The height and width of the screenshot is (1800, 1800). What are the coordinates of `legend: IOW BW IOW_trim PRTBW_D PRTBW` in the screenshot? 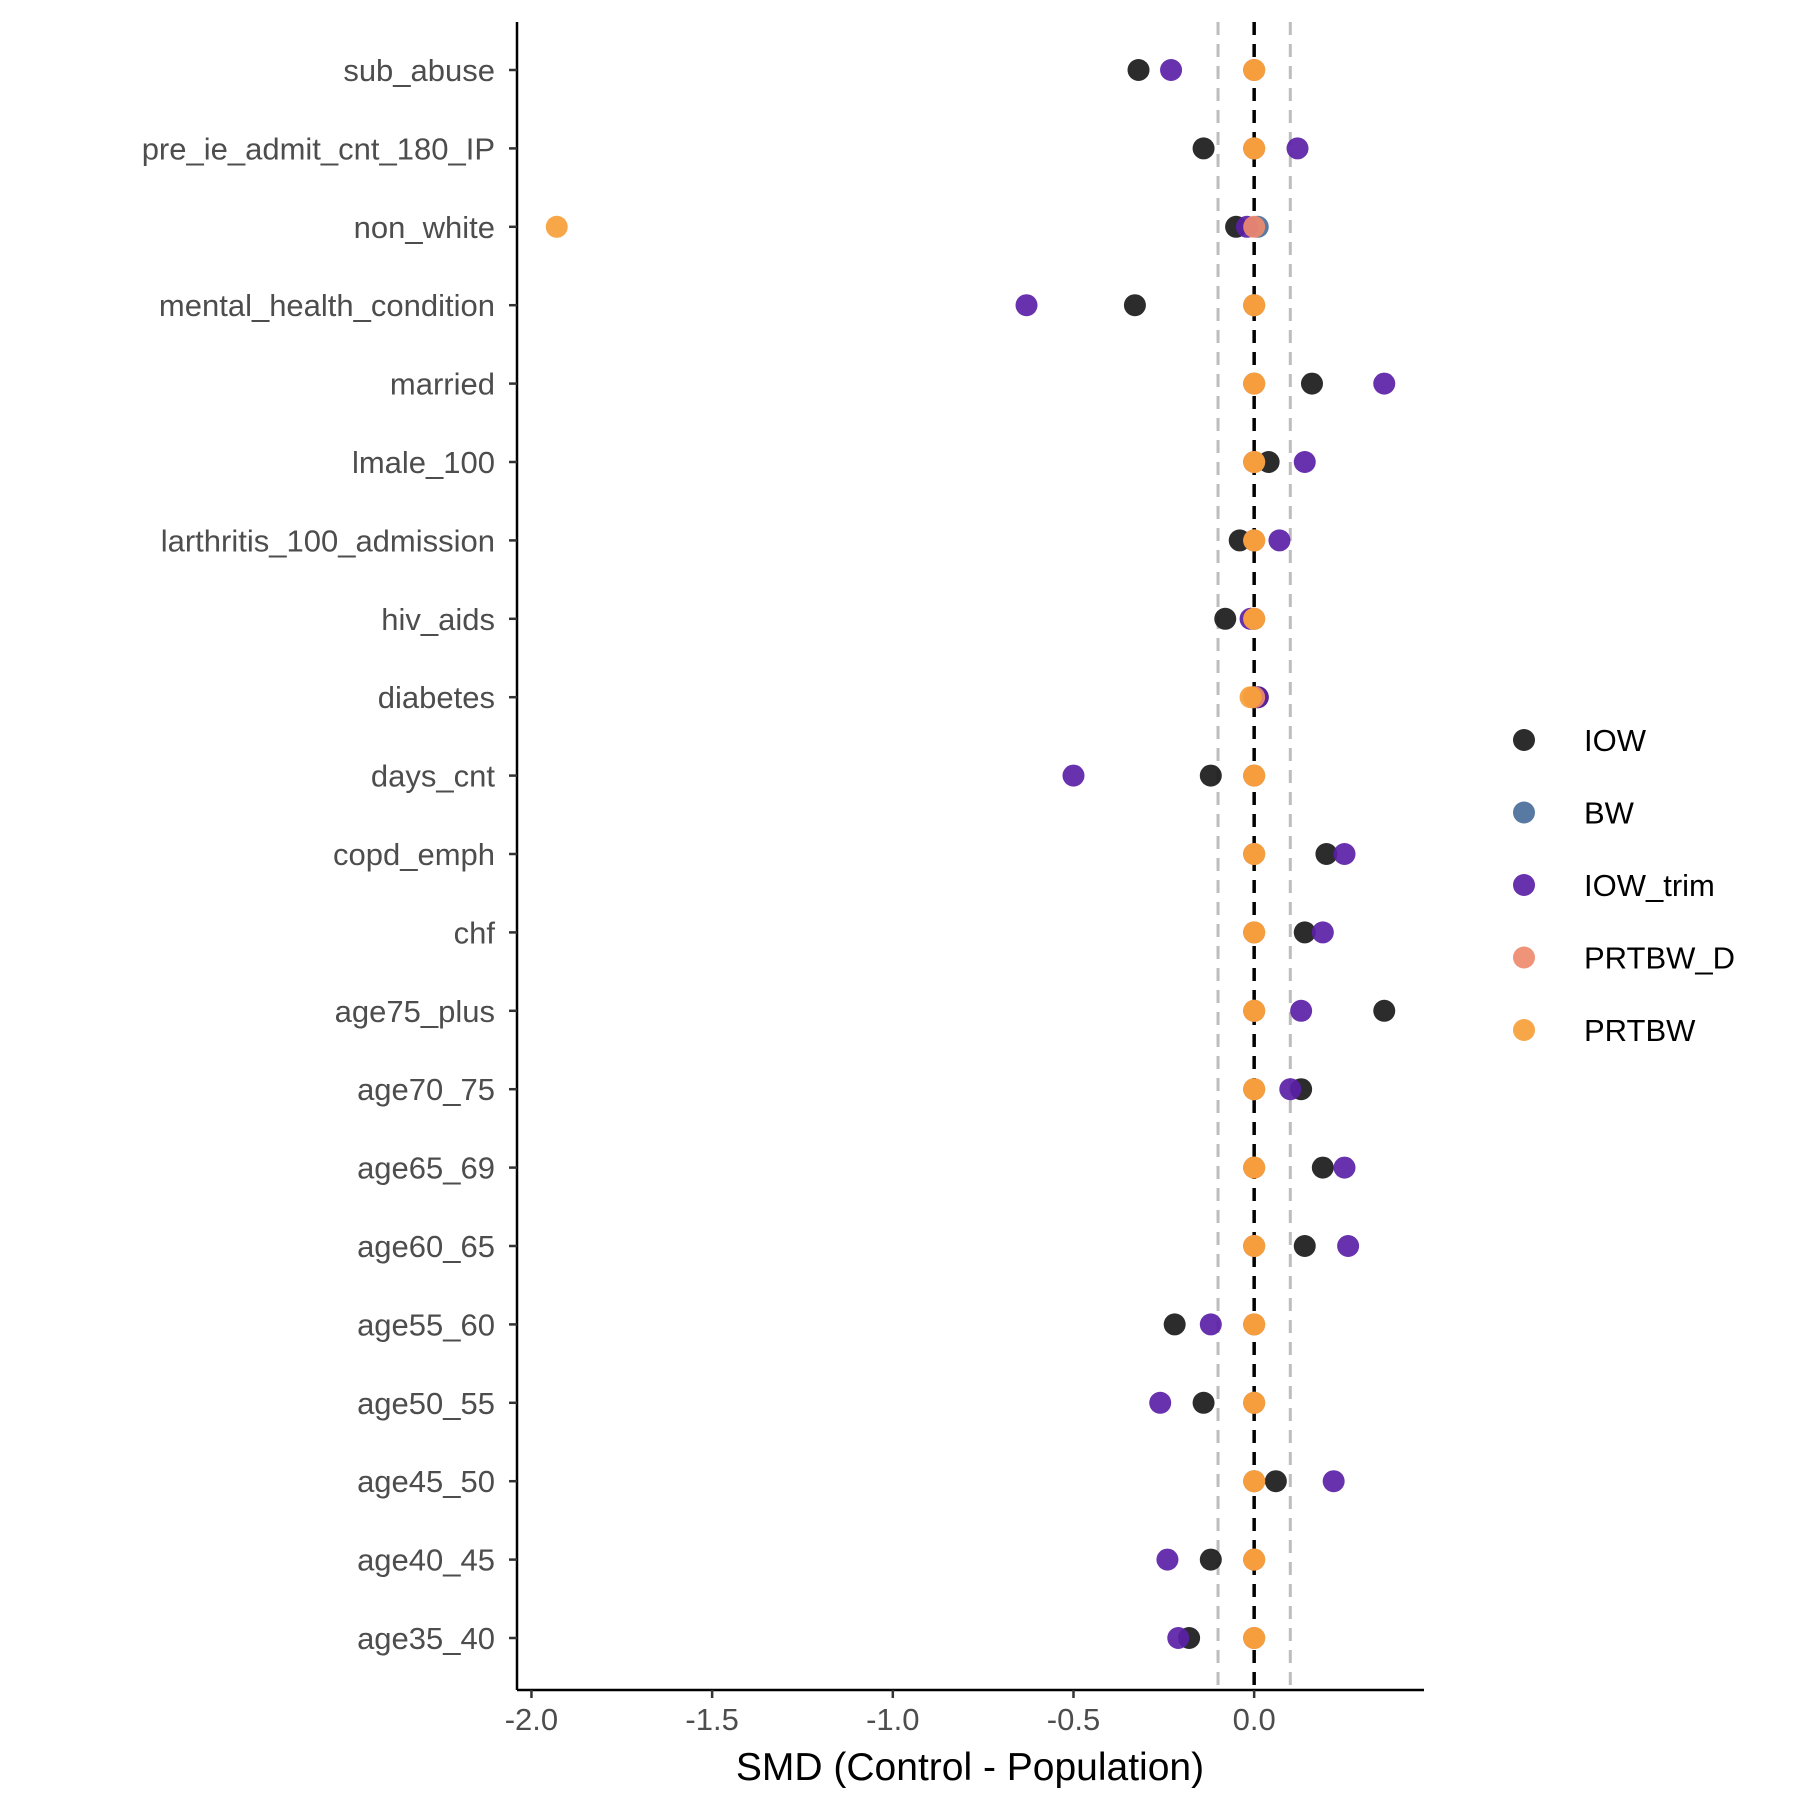 It's located at (1624, 885).